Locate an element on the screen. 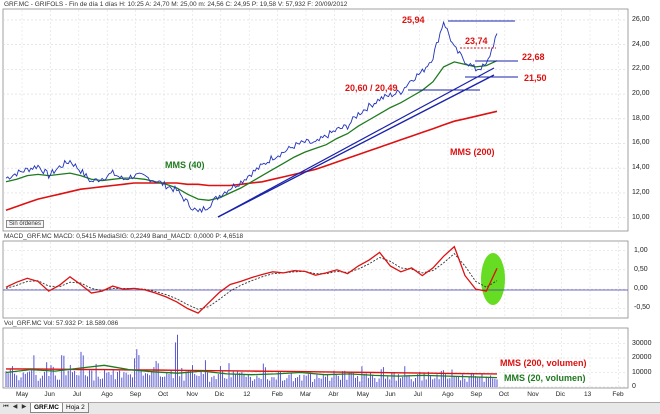 This screenshot has height=414, width=660. sin-ordenes-button: Sin órdenes is located at coordinates (25, 224).